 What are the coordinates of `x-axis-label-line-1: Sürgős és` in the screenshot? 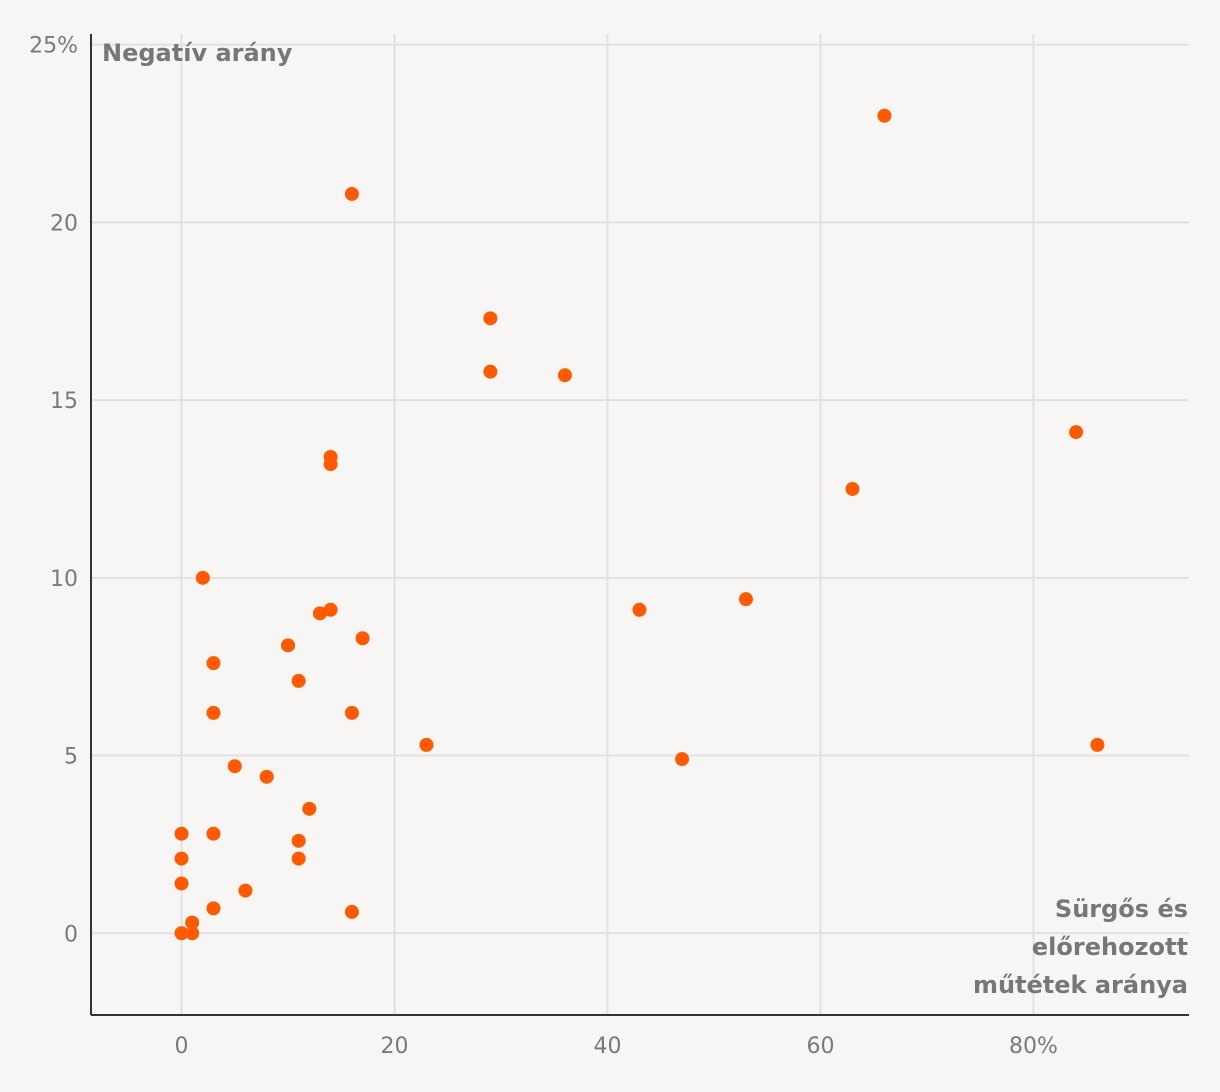 It's located at (1121, 909).